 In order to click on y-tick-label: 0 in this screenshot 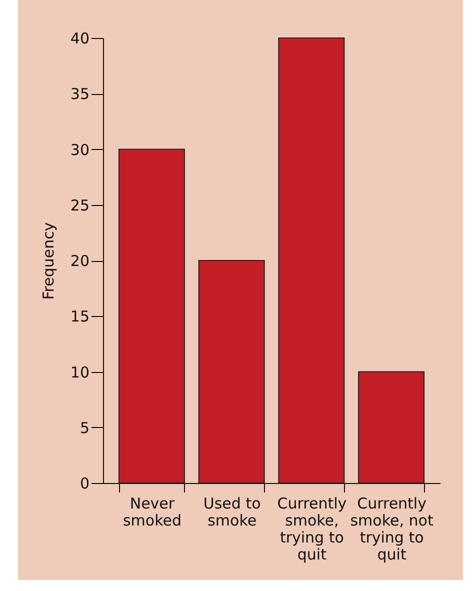, I will do `click(85, 483)`.